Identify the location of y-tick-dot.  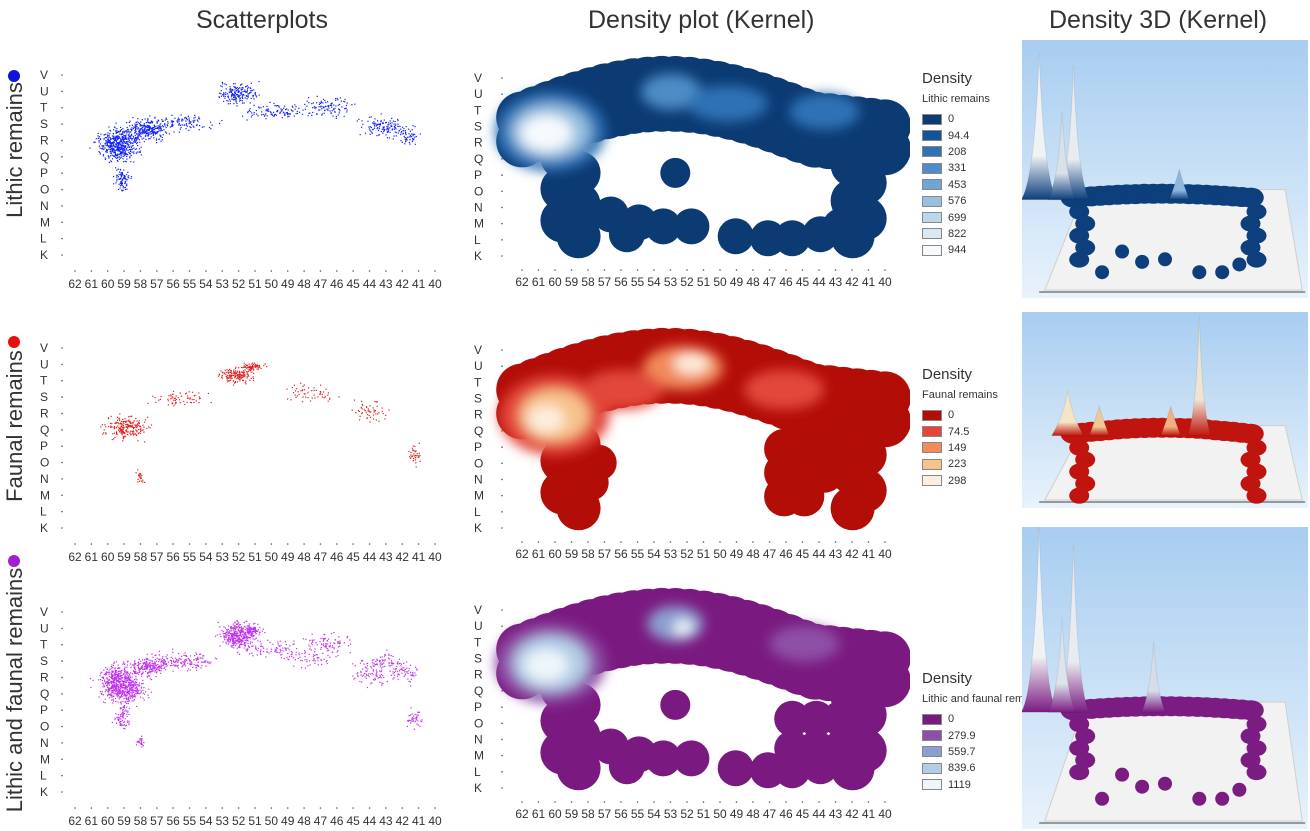
(62, 380).